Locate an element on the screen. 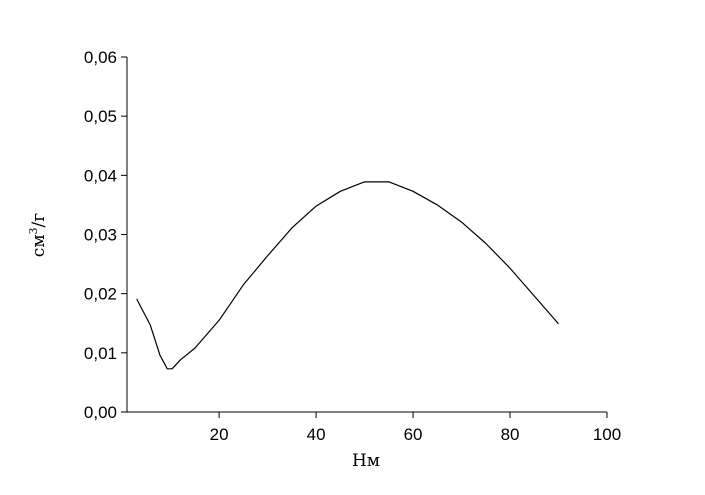 Image resolution: width=705 pixels, height=495 pixels. x-tick-label: 40 is located at coordinates (316, 434).